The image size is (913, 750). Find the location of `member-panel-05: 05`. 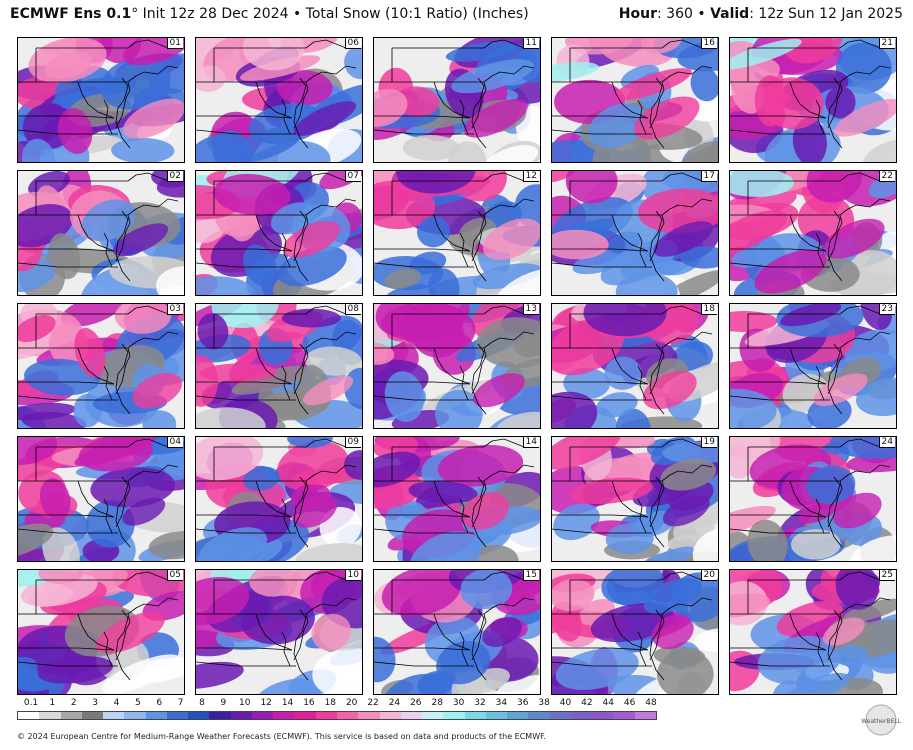

member-panel-05: 05 is located at coordinates (101, 632).